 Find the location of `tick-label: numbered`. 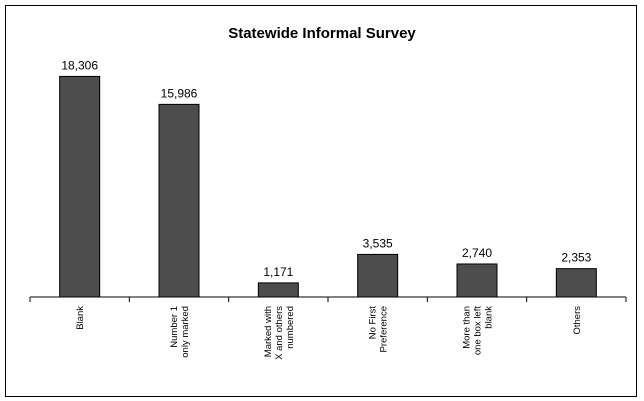

tick-label: numbered is located at coordinates (290, 327).